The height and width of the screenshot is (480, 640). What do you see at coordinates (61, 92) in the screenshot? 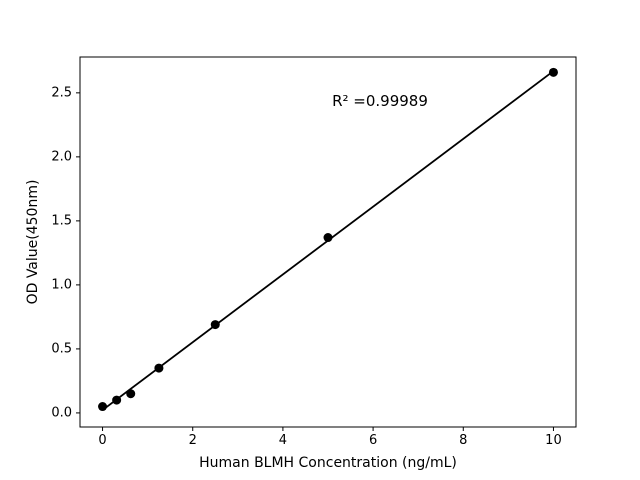
I see `y-tick-label: 2.5` at bounding box center [61, 92].